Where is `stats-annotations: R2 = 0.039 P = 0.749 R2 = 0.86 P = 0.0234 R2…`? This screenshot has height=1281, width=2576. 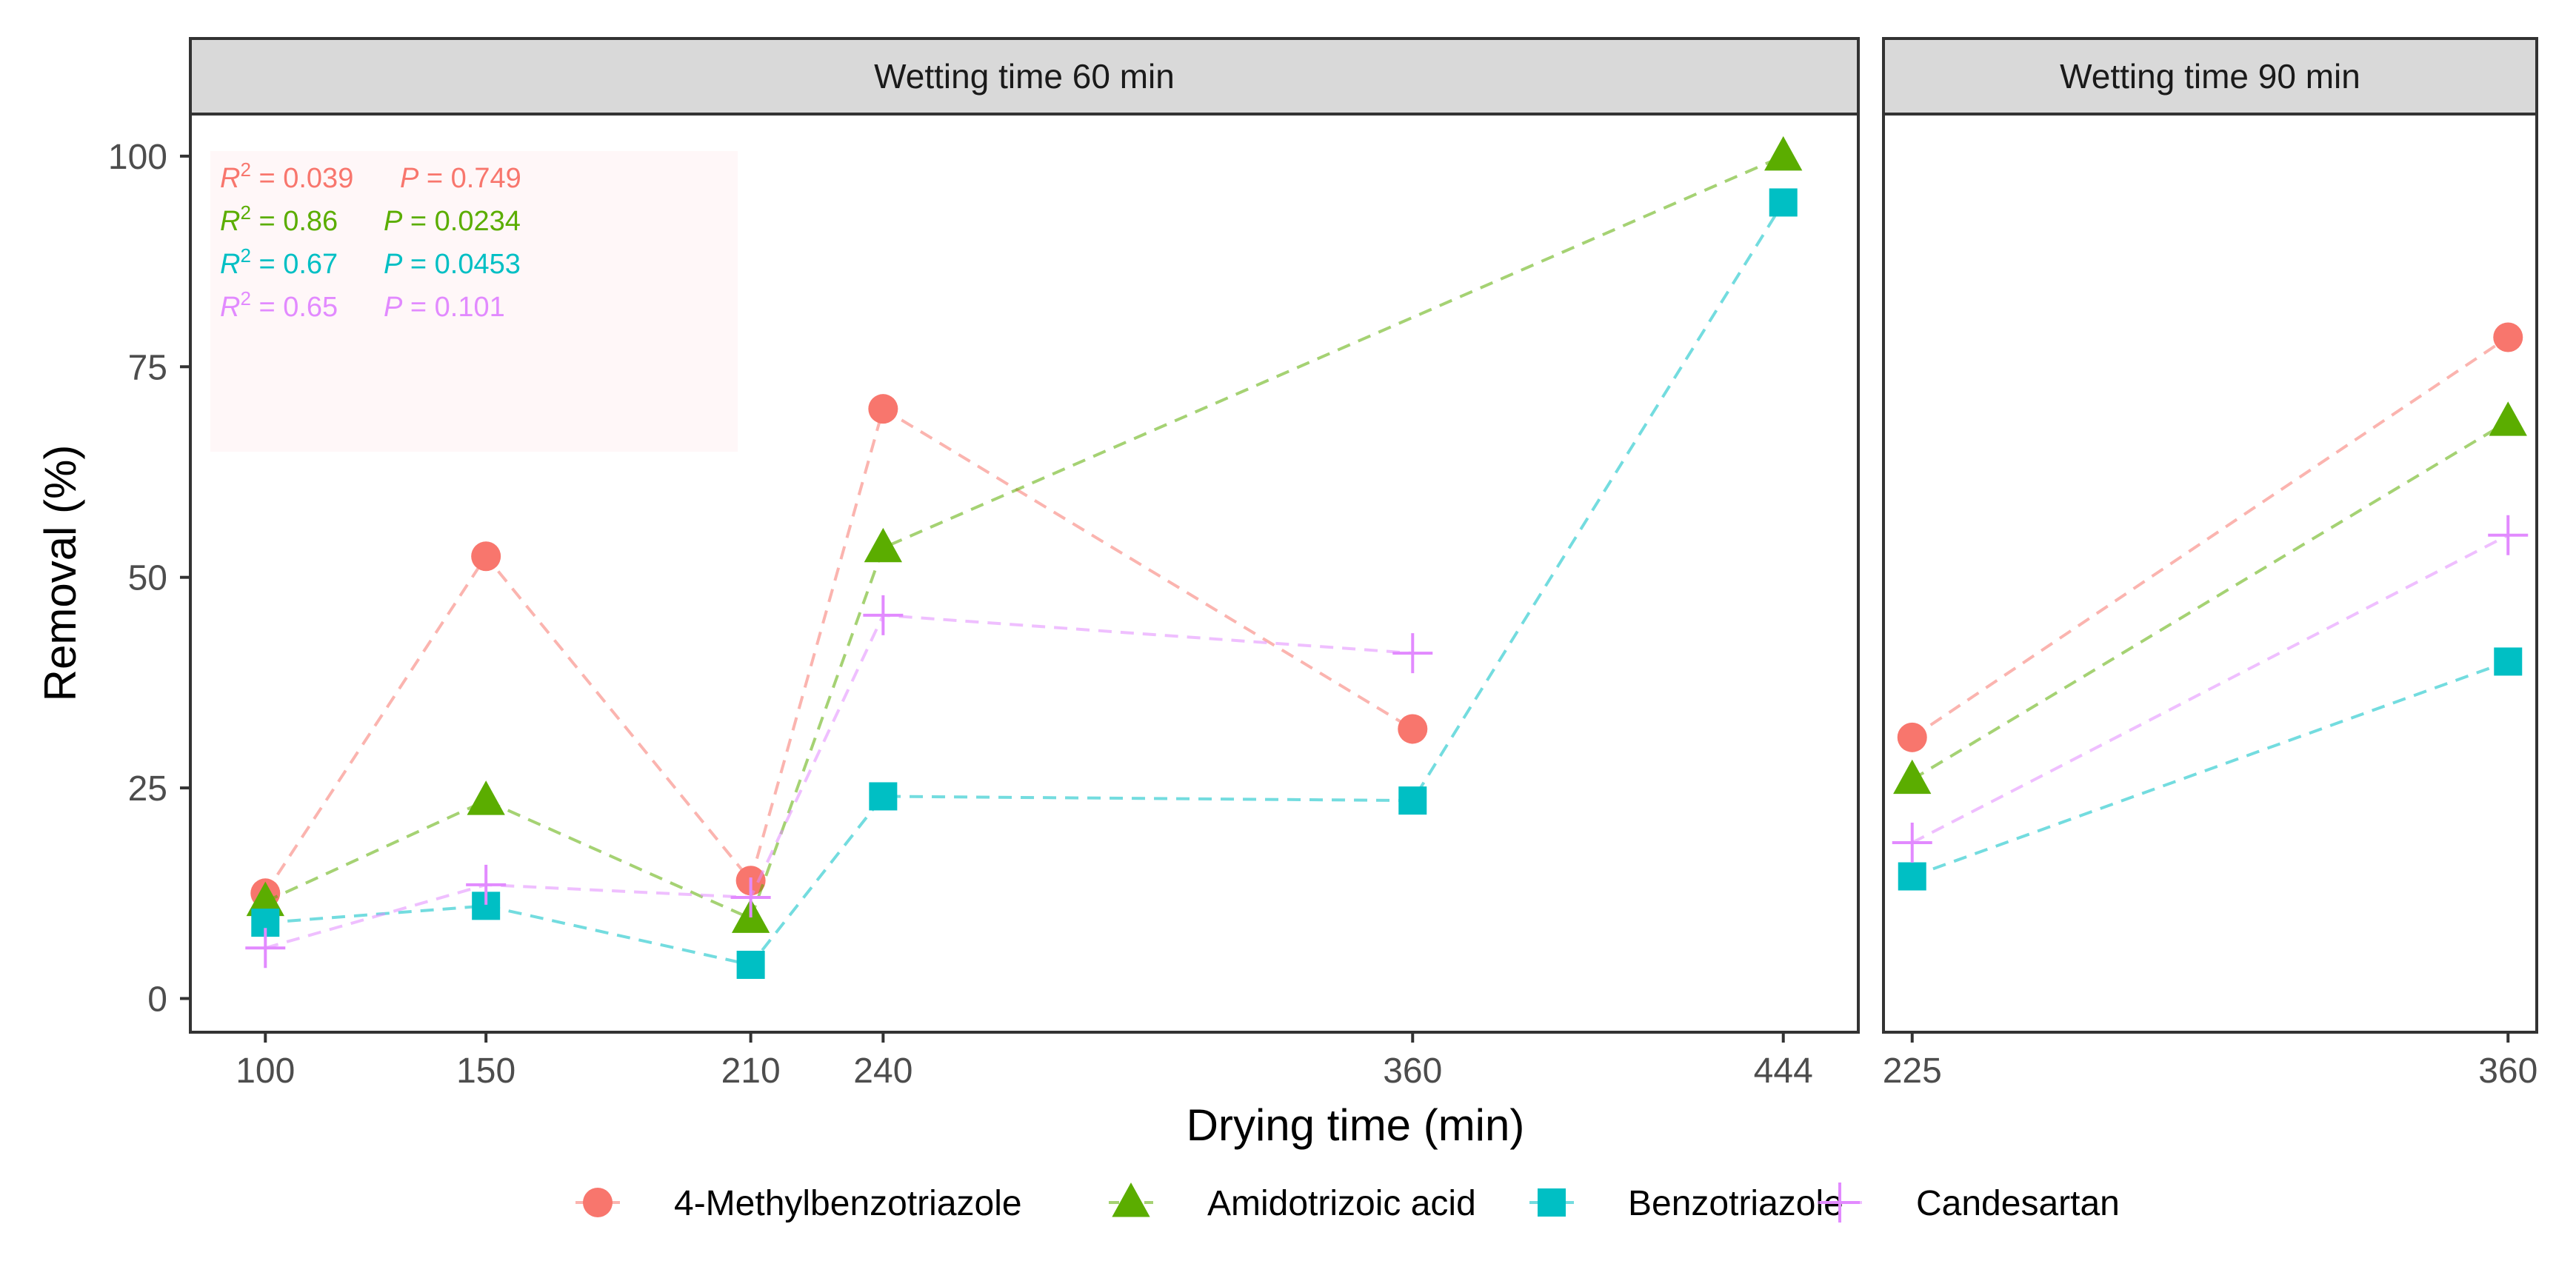
stats-annotations: R2 = 0.039 P = 0.749 R2 = 0.86 P = 0.0234 R2… is located at coordinates (370, 240).